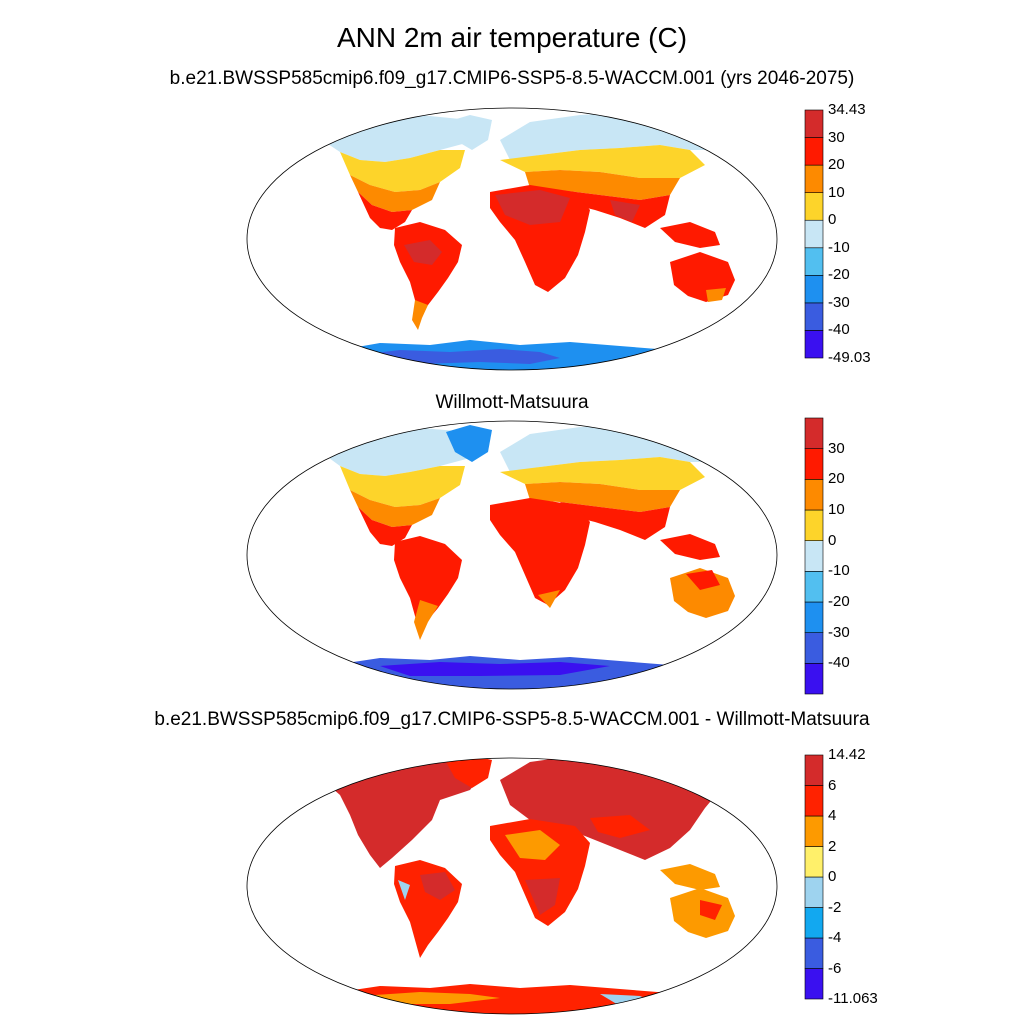 The width and height of the screenshot is (1024, 1024). Describe the element at coordinates (839, 330) in the screenshot. I see `colorbar-1-label: -40` at that location.